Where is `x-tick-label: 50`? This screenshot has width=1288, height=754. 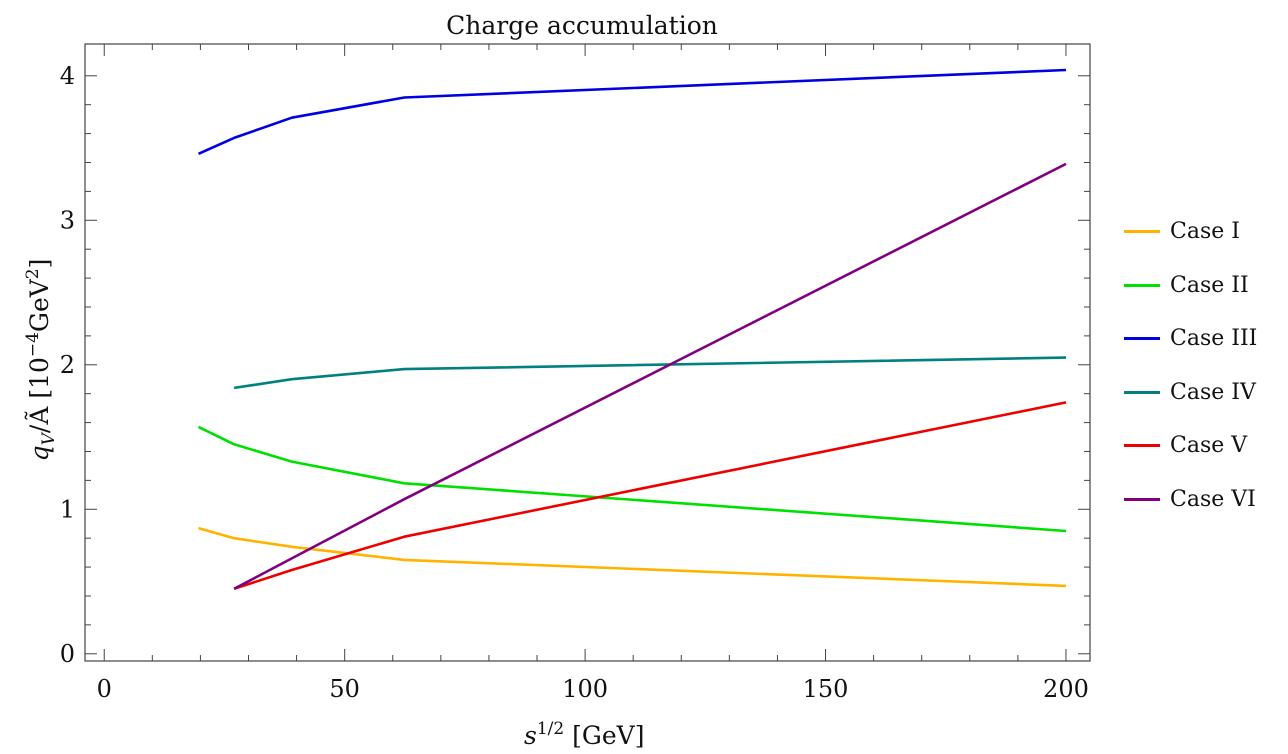
x-tick-label: 50 is located at coordinates (344, 689).